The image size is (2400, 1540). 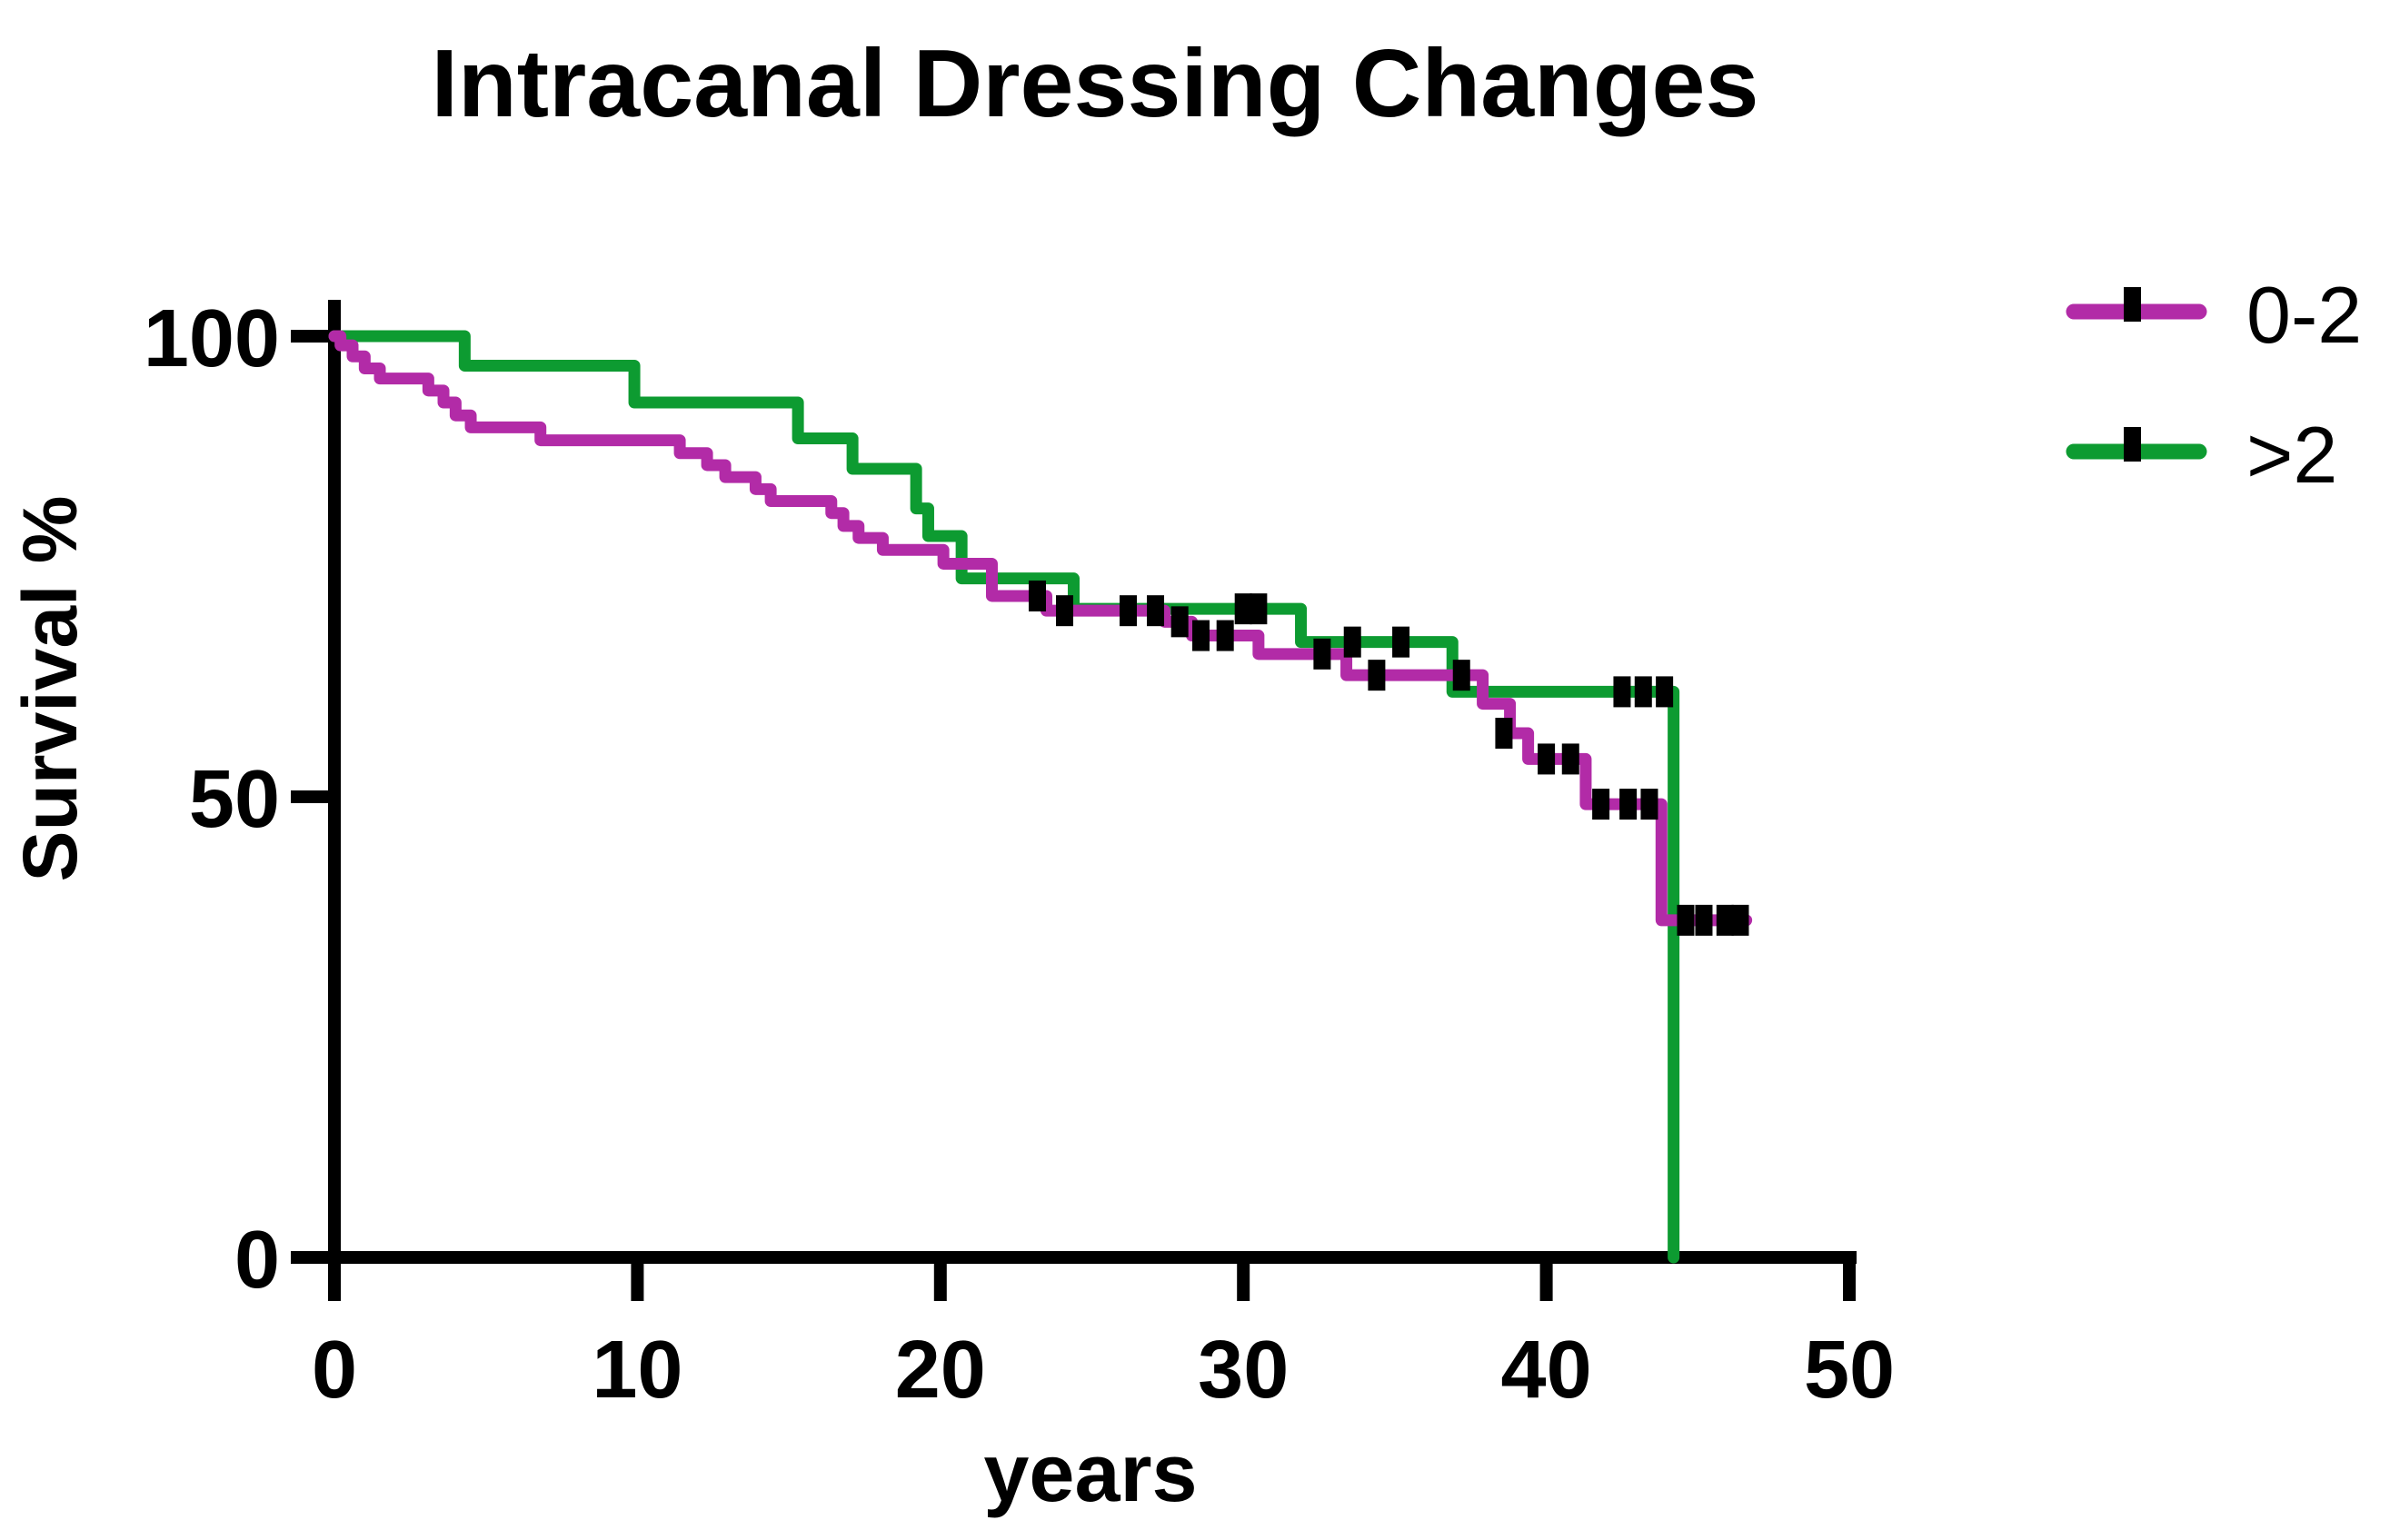 What do you see at coordinates (1849, 1370) in the screenshot?
I see `x-tick-label: 50` at bounding box center [1849, 1370].